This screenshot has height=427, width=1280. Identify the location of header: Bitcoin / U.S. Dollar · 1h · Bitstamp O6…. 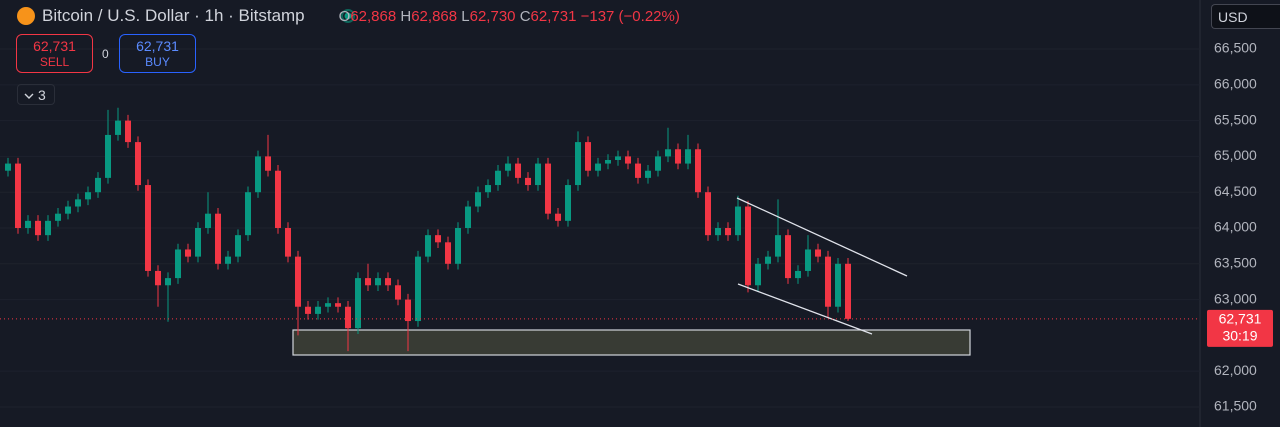
(361, 16).